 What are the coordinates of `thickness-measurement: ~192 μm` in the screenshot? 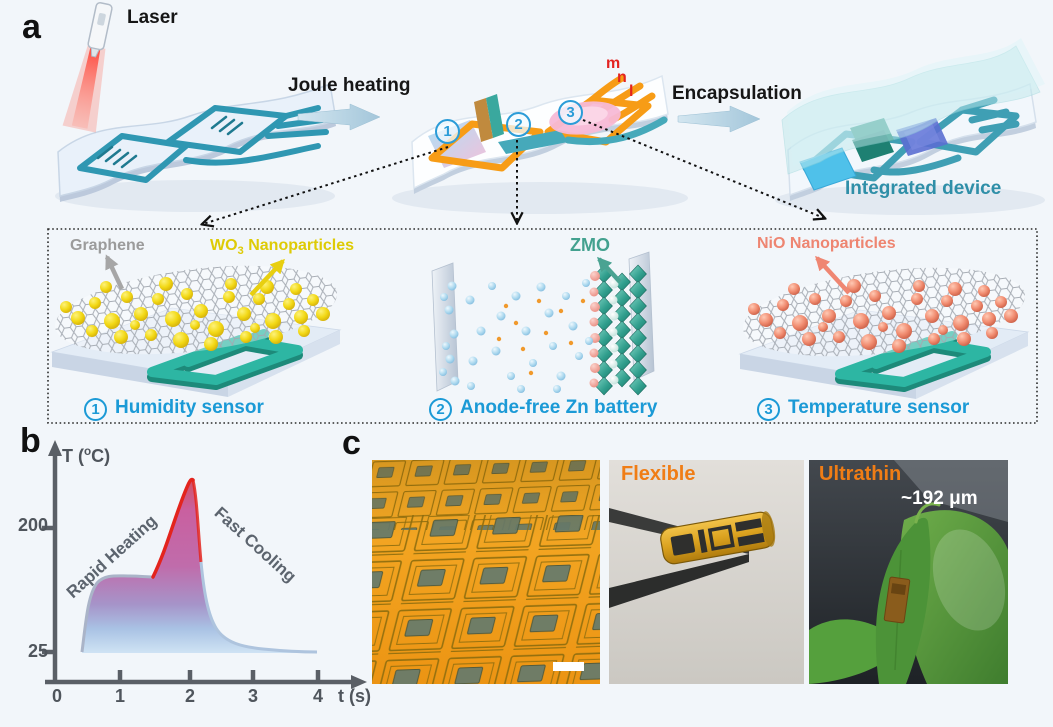 It's located at (939, 498).